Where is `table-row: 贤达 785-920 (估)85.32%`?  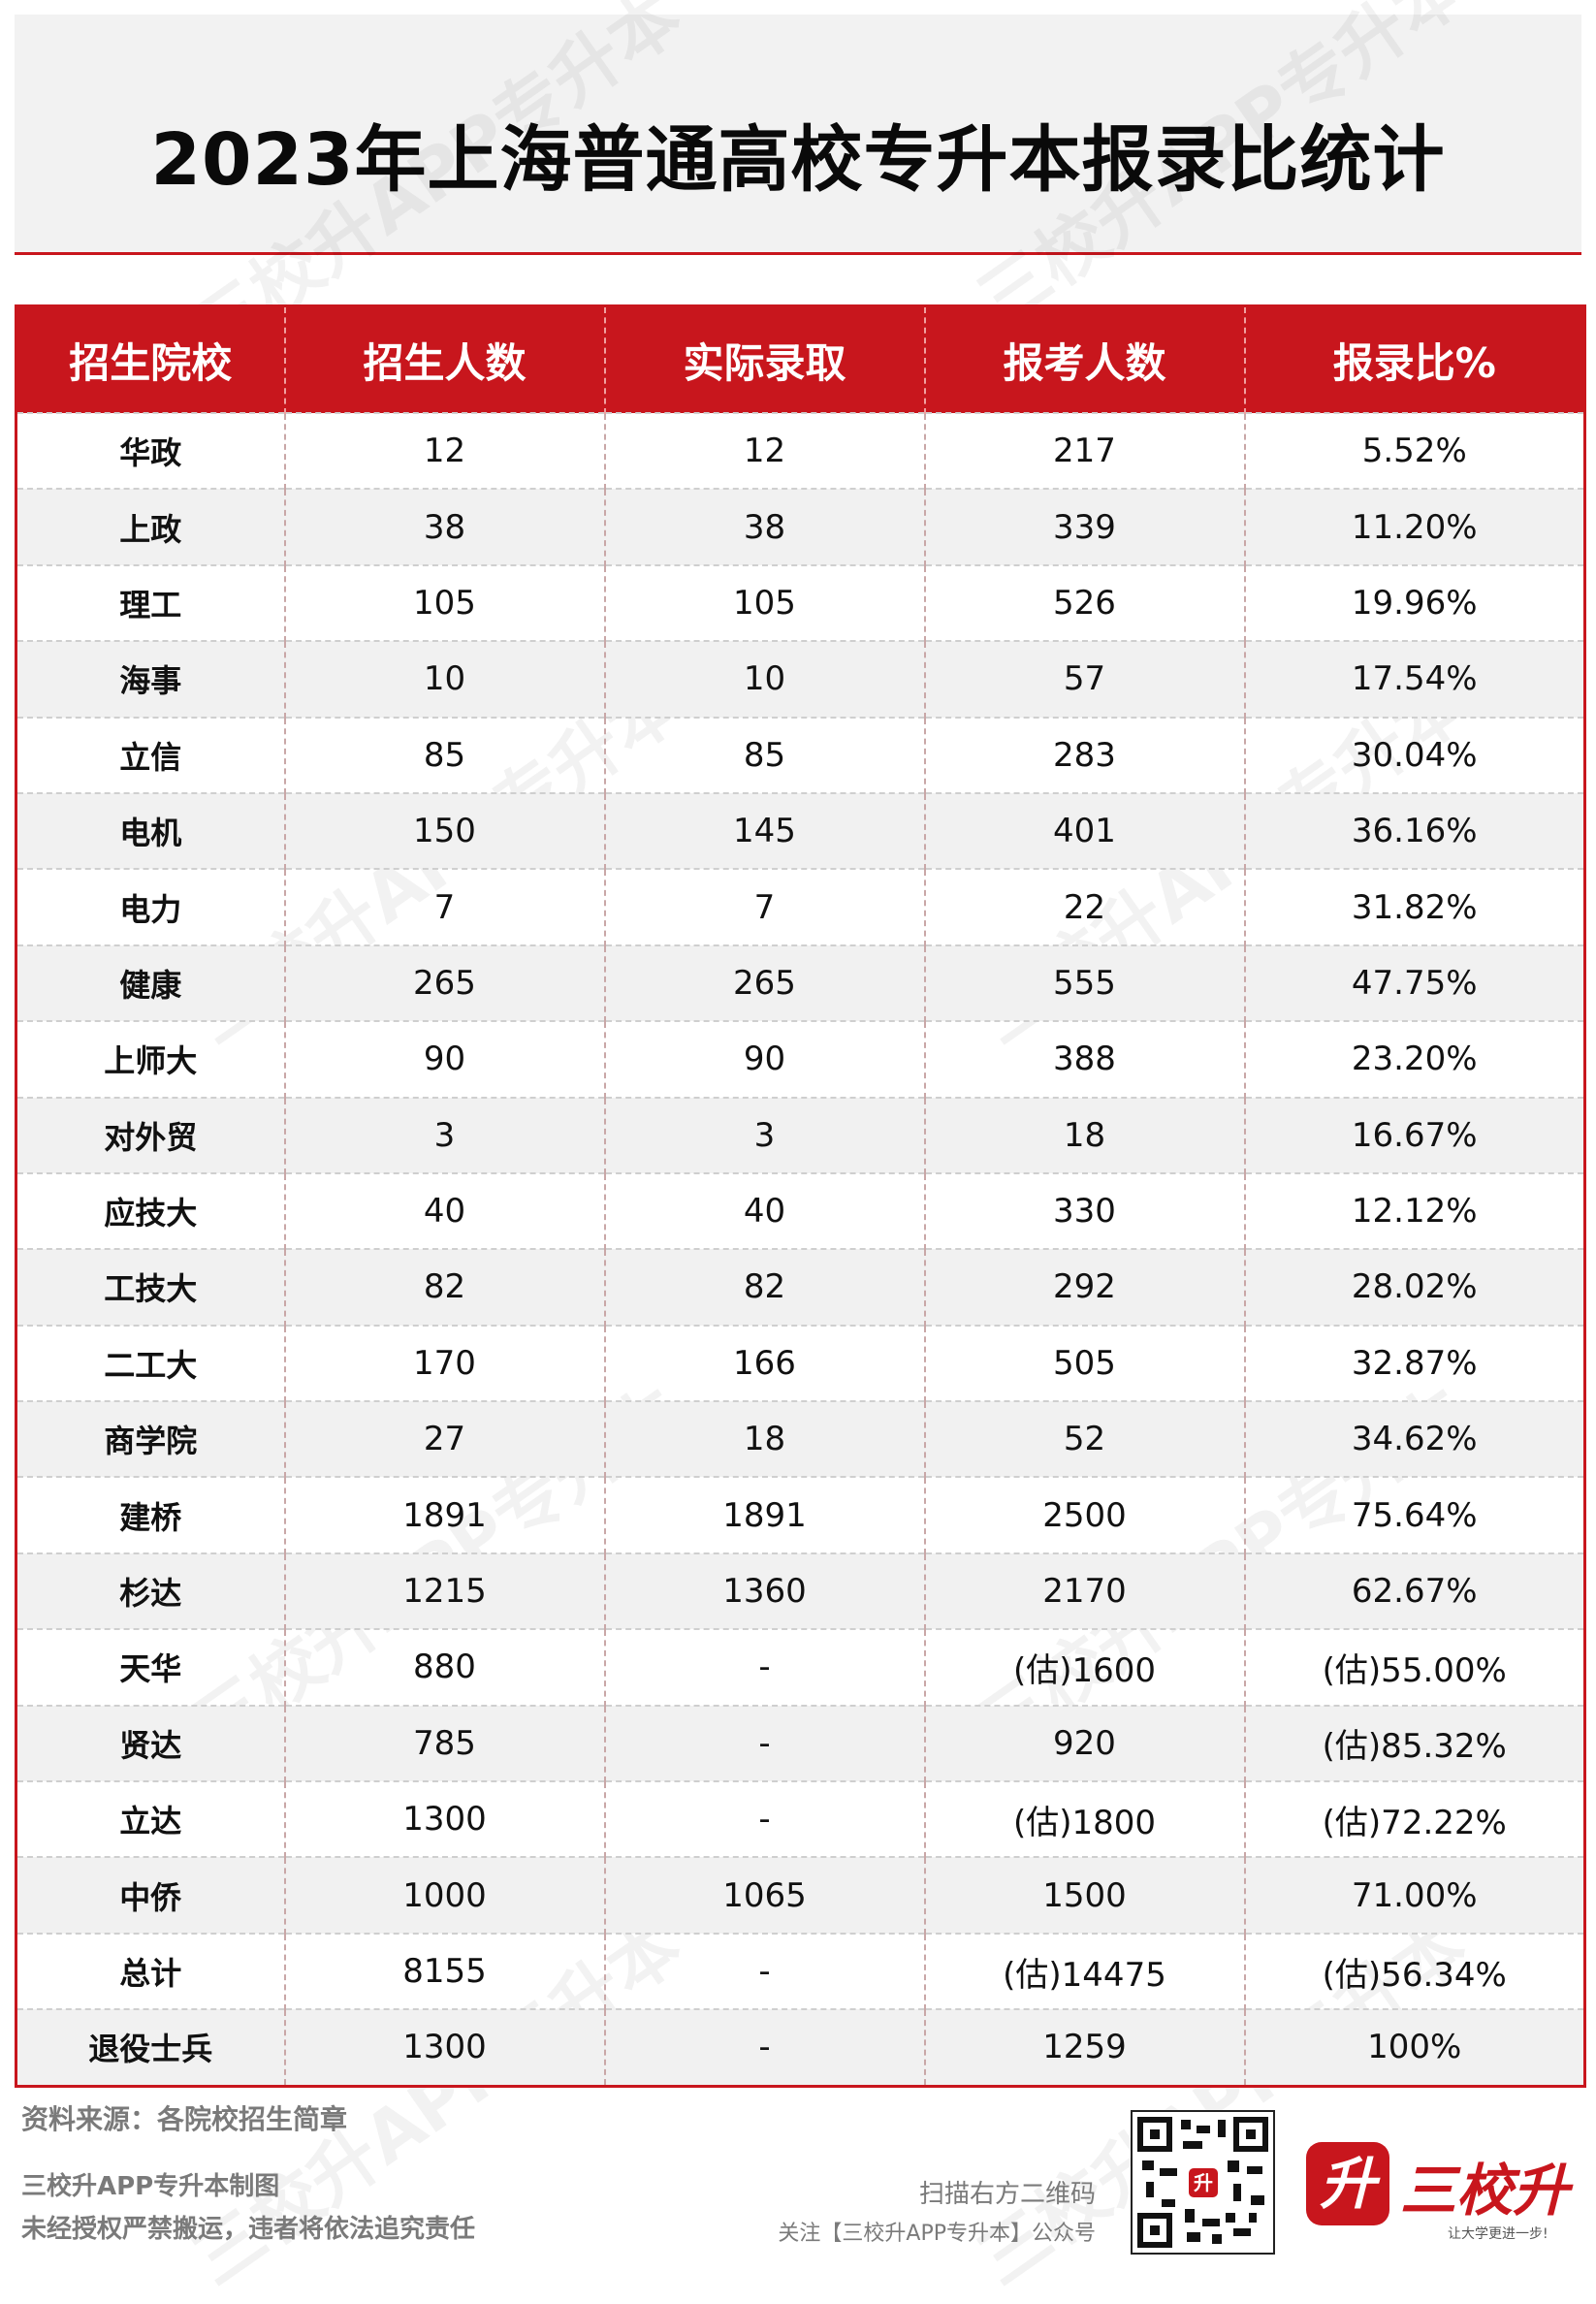
table-row: 贤达 785-920 (估)85.32% is located at coordinates (800, 1743).